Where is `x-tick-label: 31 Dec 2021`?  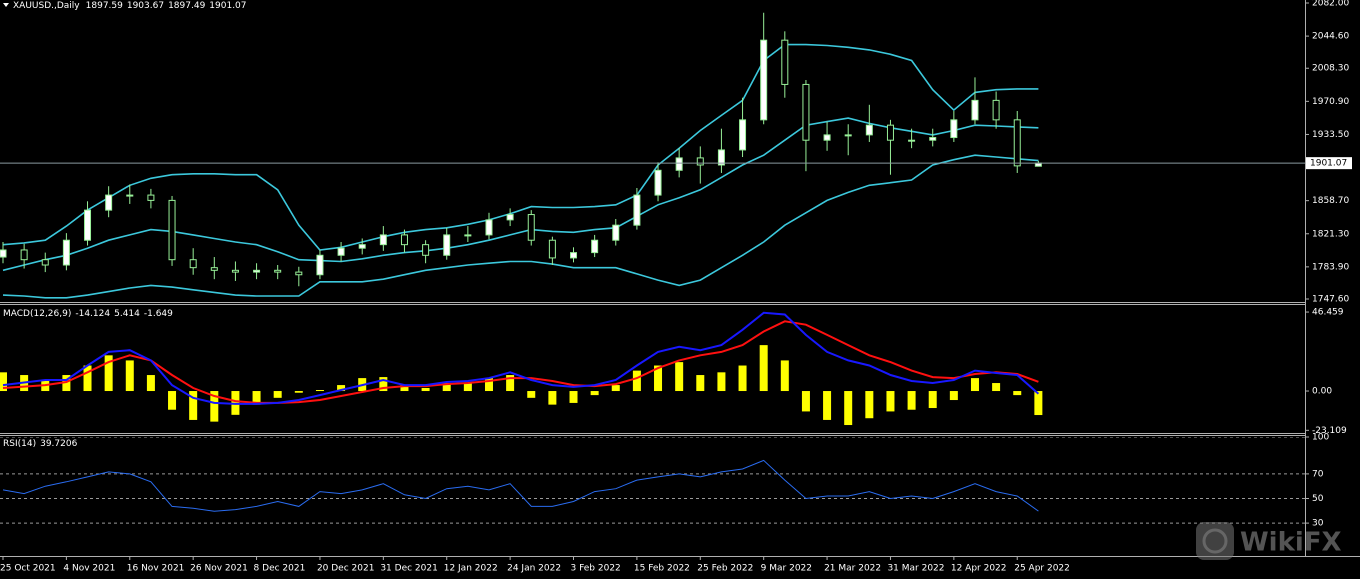
x-tick-label: 31 Dec 2021 is located at coordinates (409, 569).